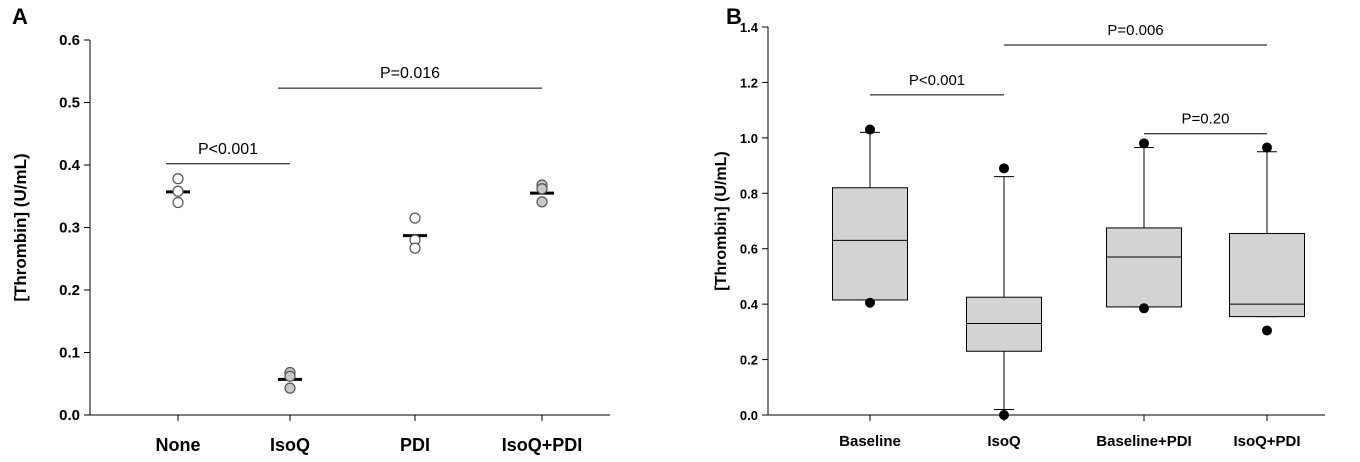 The height and width of the screenshot is (462, 1360). I want to click on y-tick-label: 0.1, so click(69, 353).